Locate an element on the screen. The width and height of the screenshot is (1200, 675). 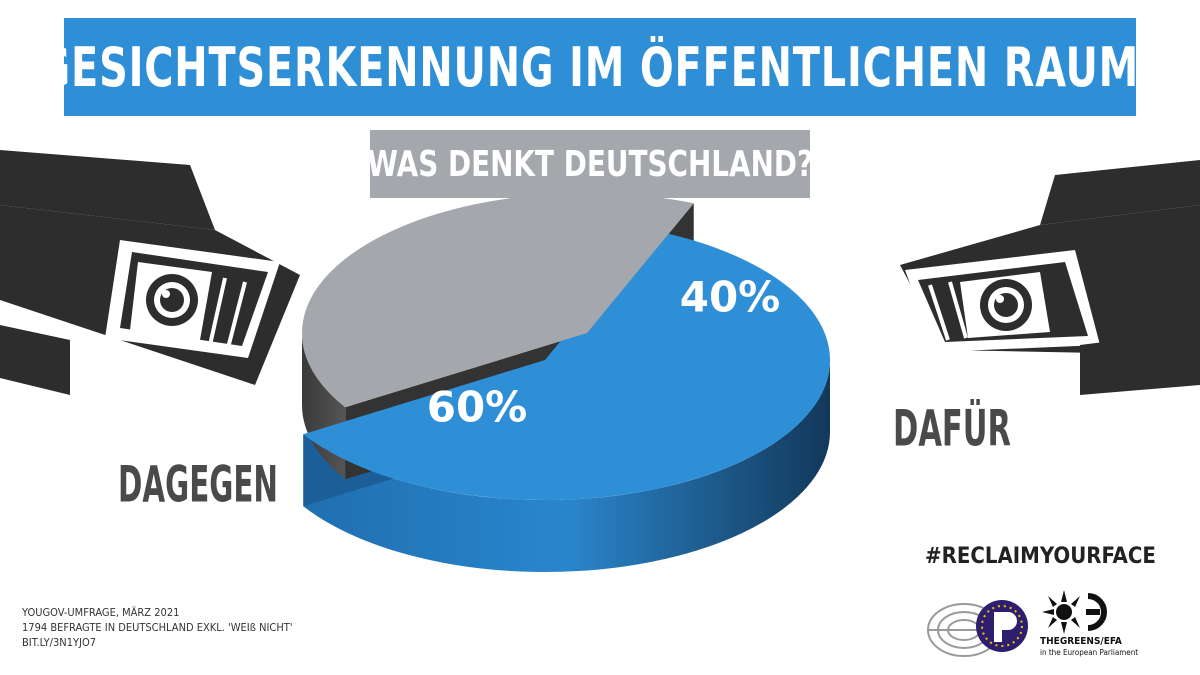
pie-slice-dafür is located at coordinates (498, 300).